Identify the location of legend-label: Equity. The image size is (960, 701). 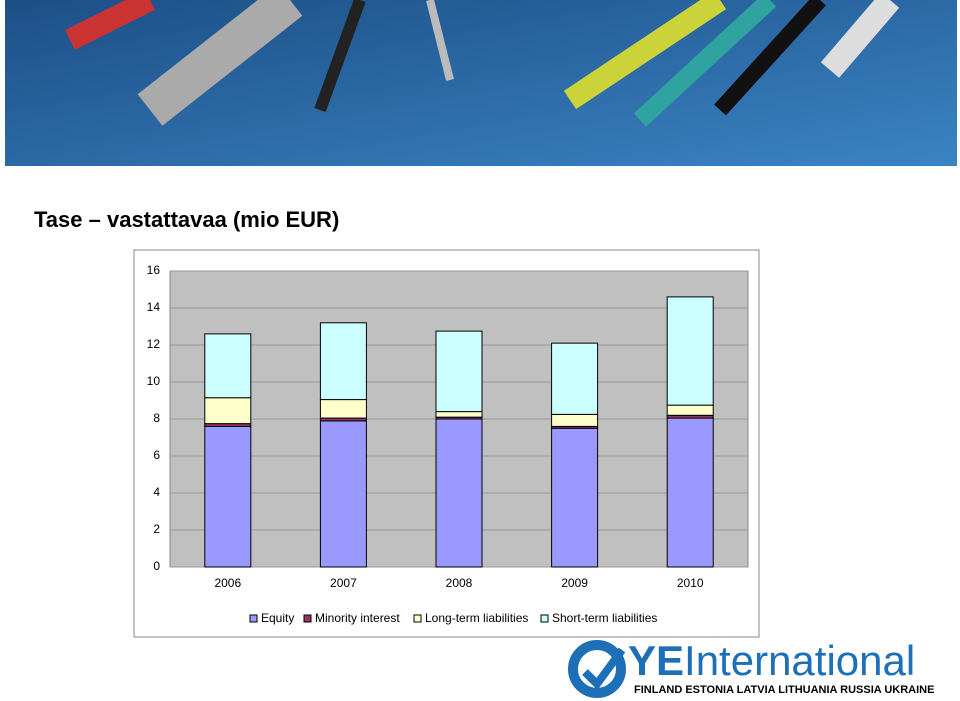
(277, 618).